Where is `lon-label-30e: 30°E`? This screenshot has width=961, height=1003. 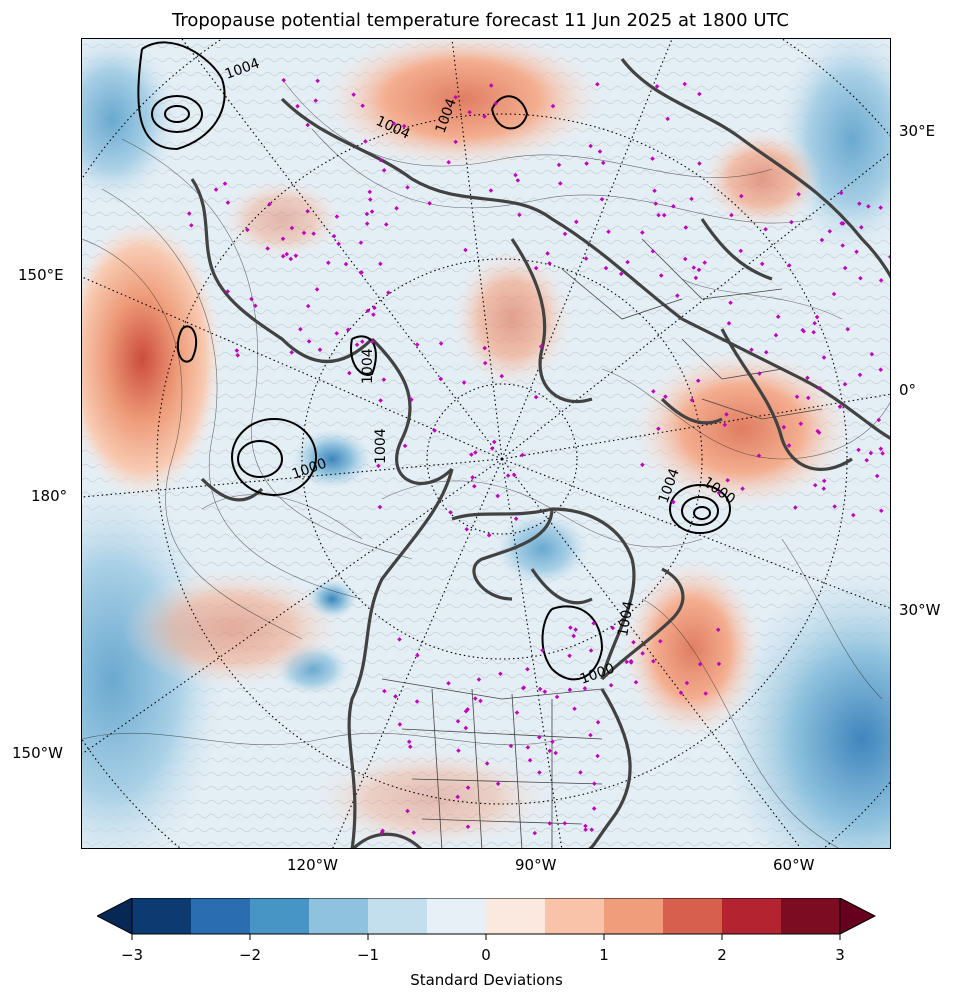 lon-label-30e: 30°E is located at coordinates (917, 131).